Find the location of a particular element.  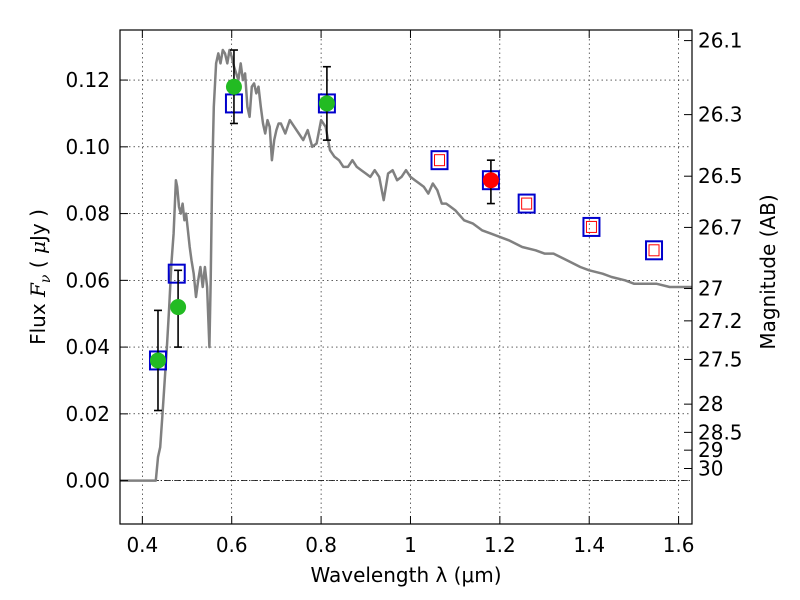

y-tick-label: 0.06 is located at coordinates (87, 280).